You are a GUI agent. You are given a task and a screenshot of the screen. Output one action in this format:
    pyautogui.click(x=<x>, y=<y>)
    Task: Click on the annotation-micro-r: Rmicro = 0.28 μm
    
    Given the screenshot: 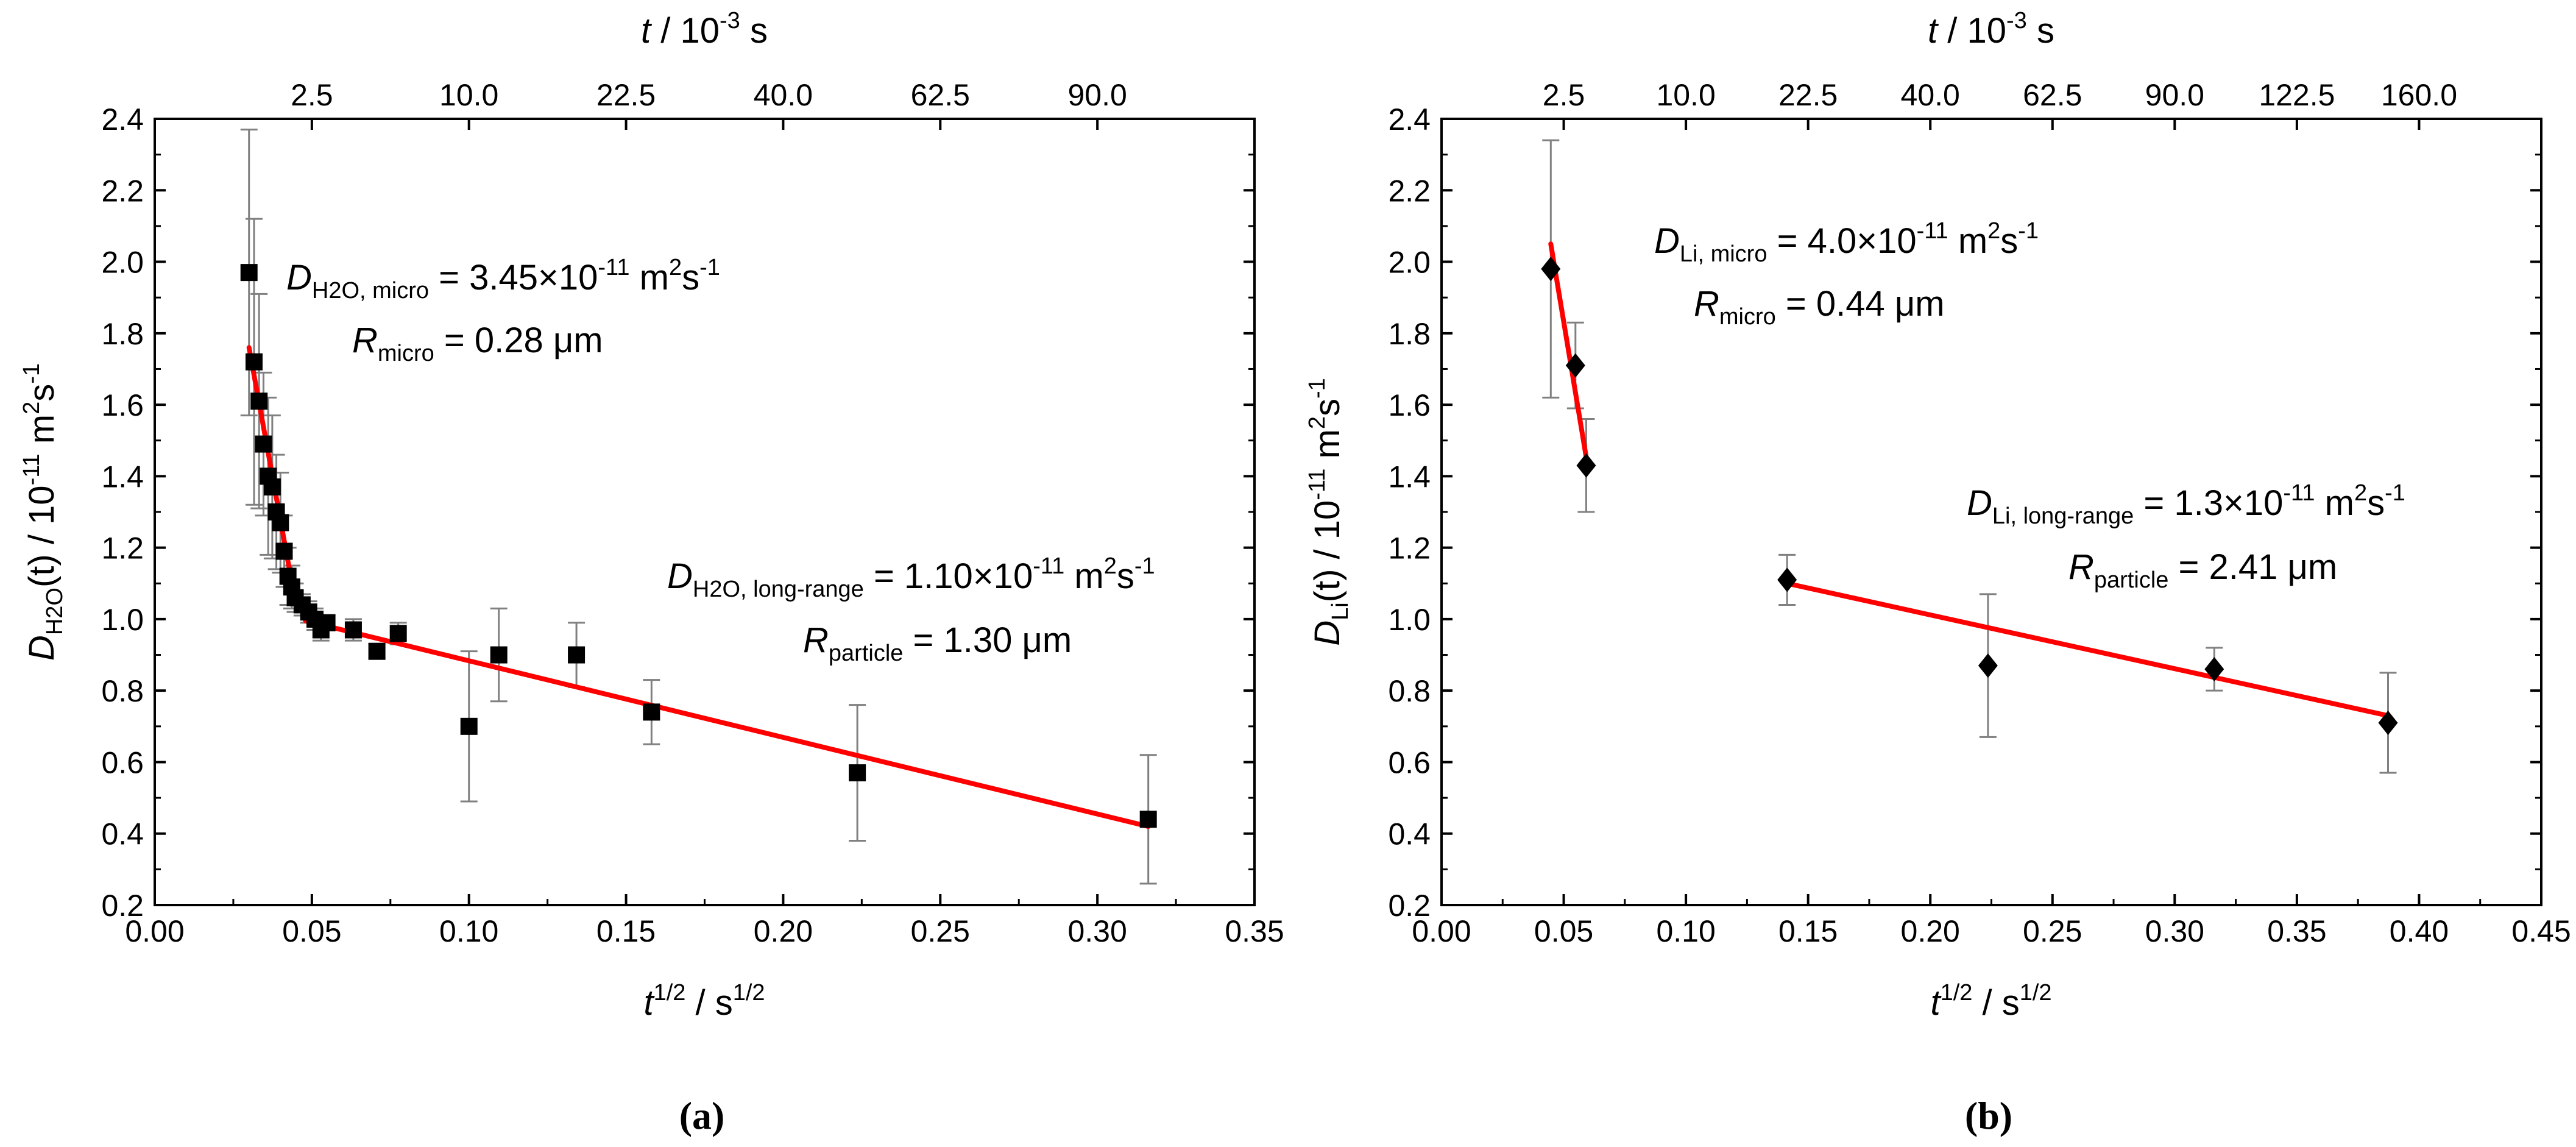 What is the action you would take?
    pyautogui.click(x=477, y=343)
    